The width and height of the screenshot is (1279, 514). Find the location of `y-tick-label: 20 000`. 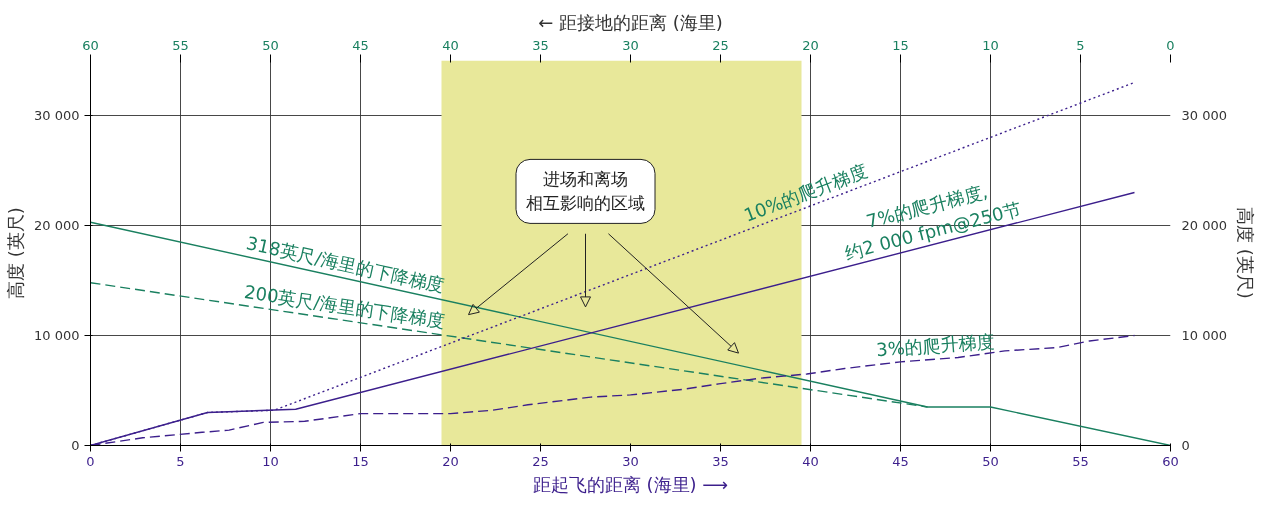

y-tick-label: 20 000 is located at coordinates (57, 225).